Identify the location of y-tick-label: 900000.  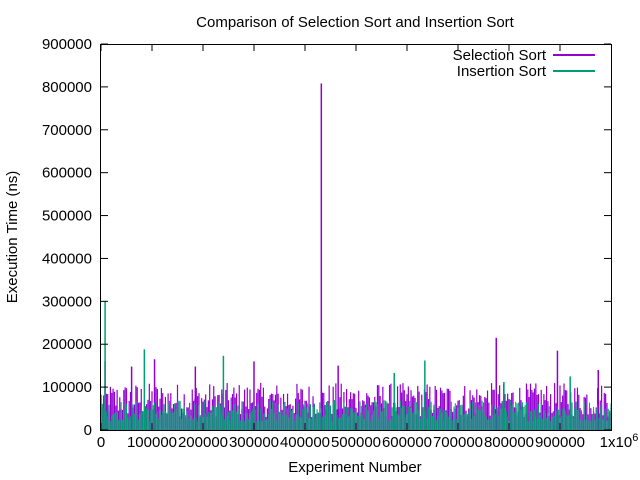
(67, 44).